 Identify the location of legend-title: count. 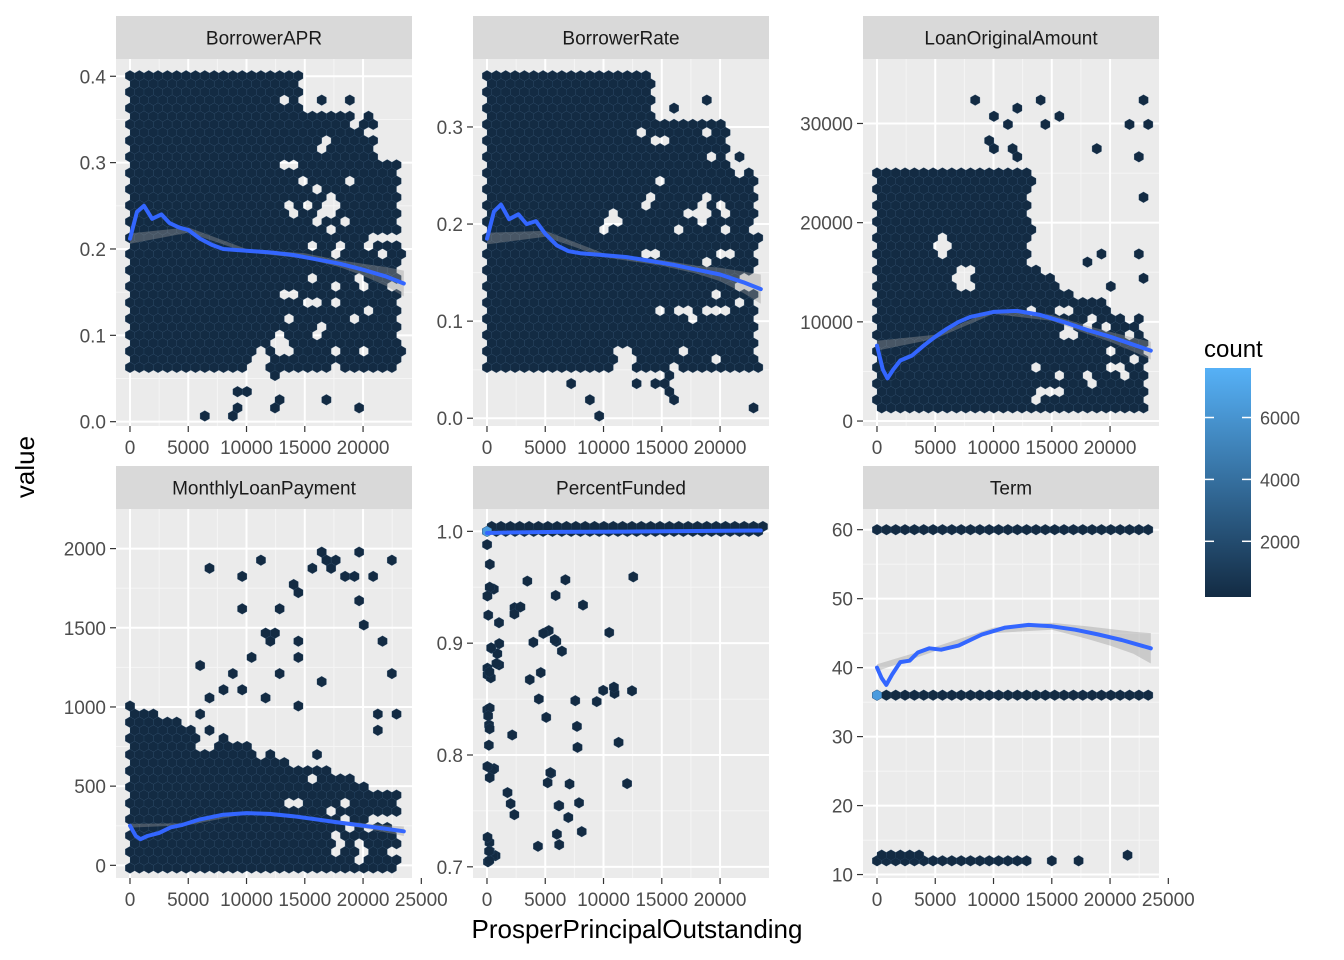
(1233, 349).